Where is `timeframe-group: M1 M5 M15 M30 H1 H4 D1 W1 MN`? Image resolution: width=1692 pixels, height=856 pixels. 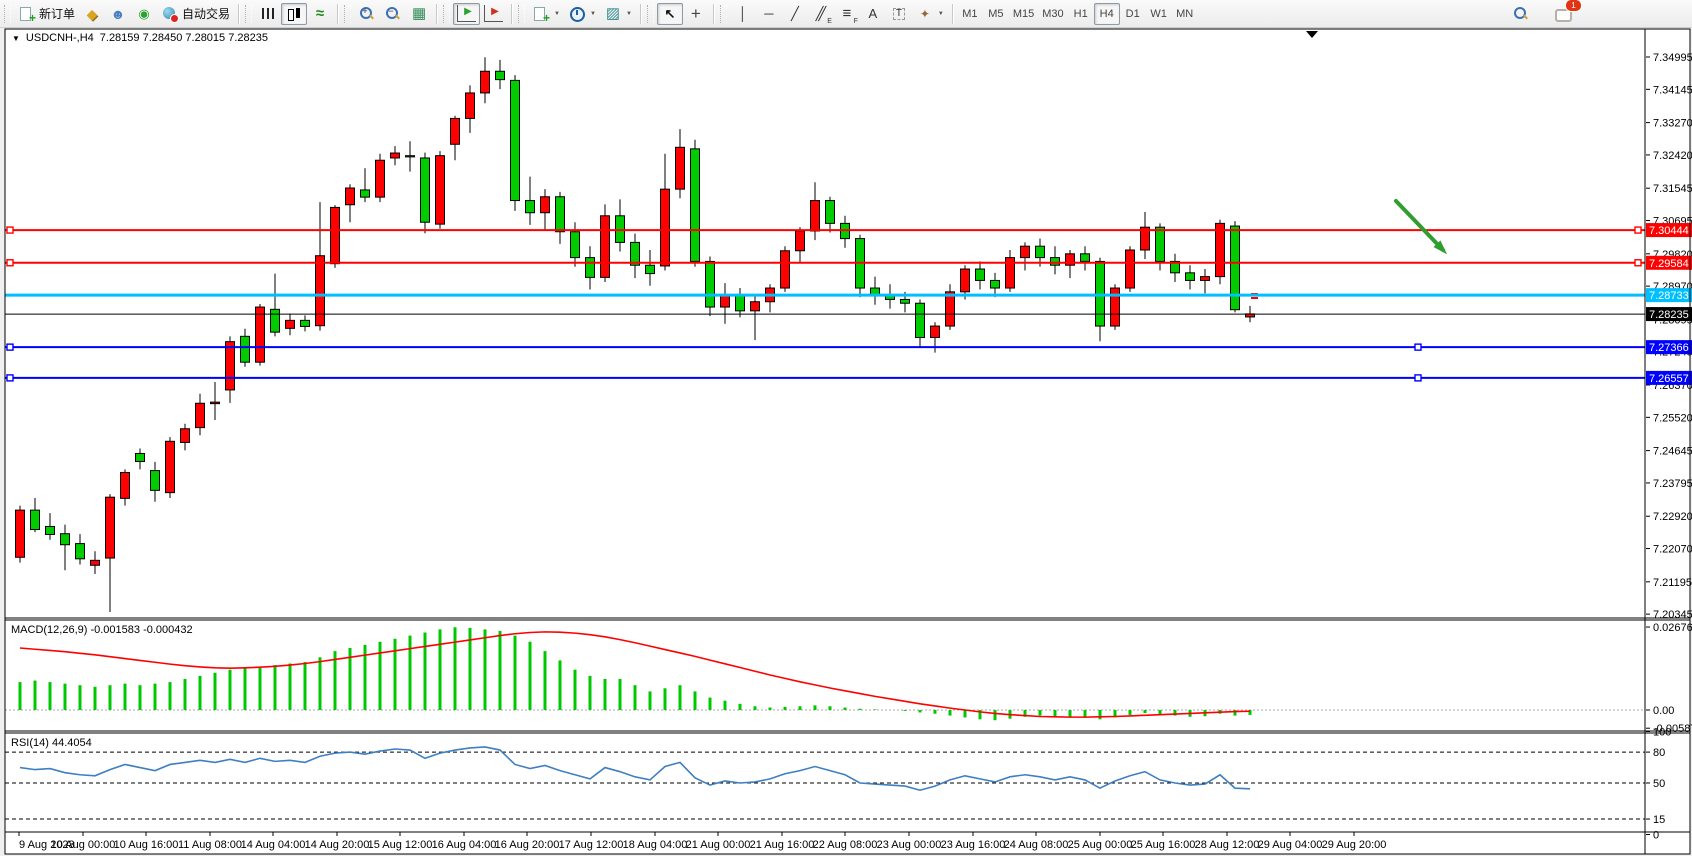
timeframe-group: M1 M5 M15 M30 H1 H4 D1 W1 MN is located at coordinates (1077, 13).